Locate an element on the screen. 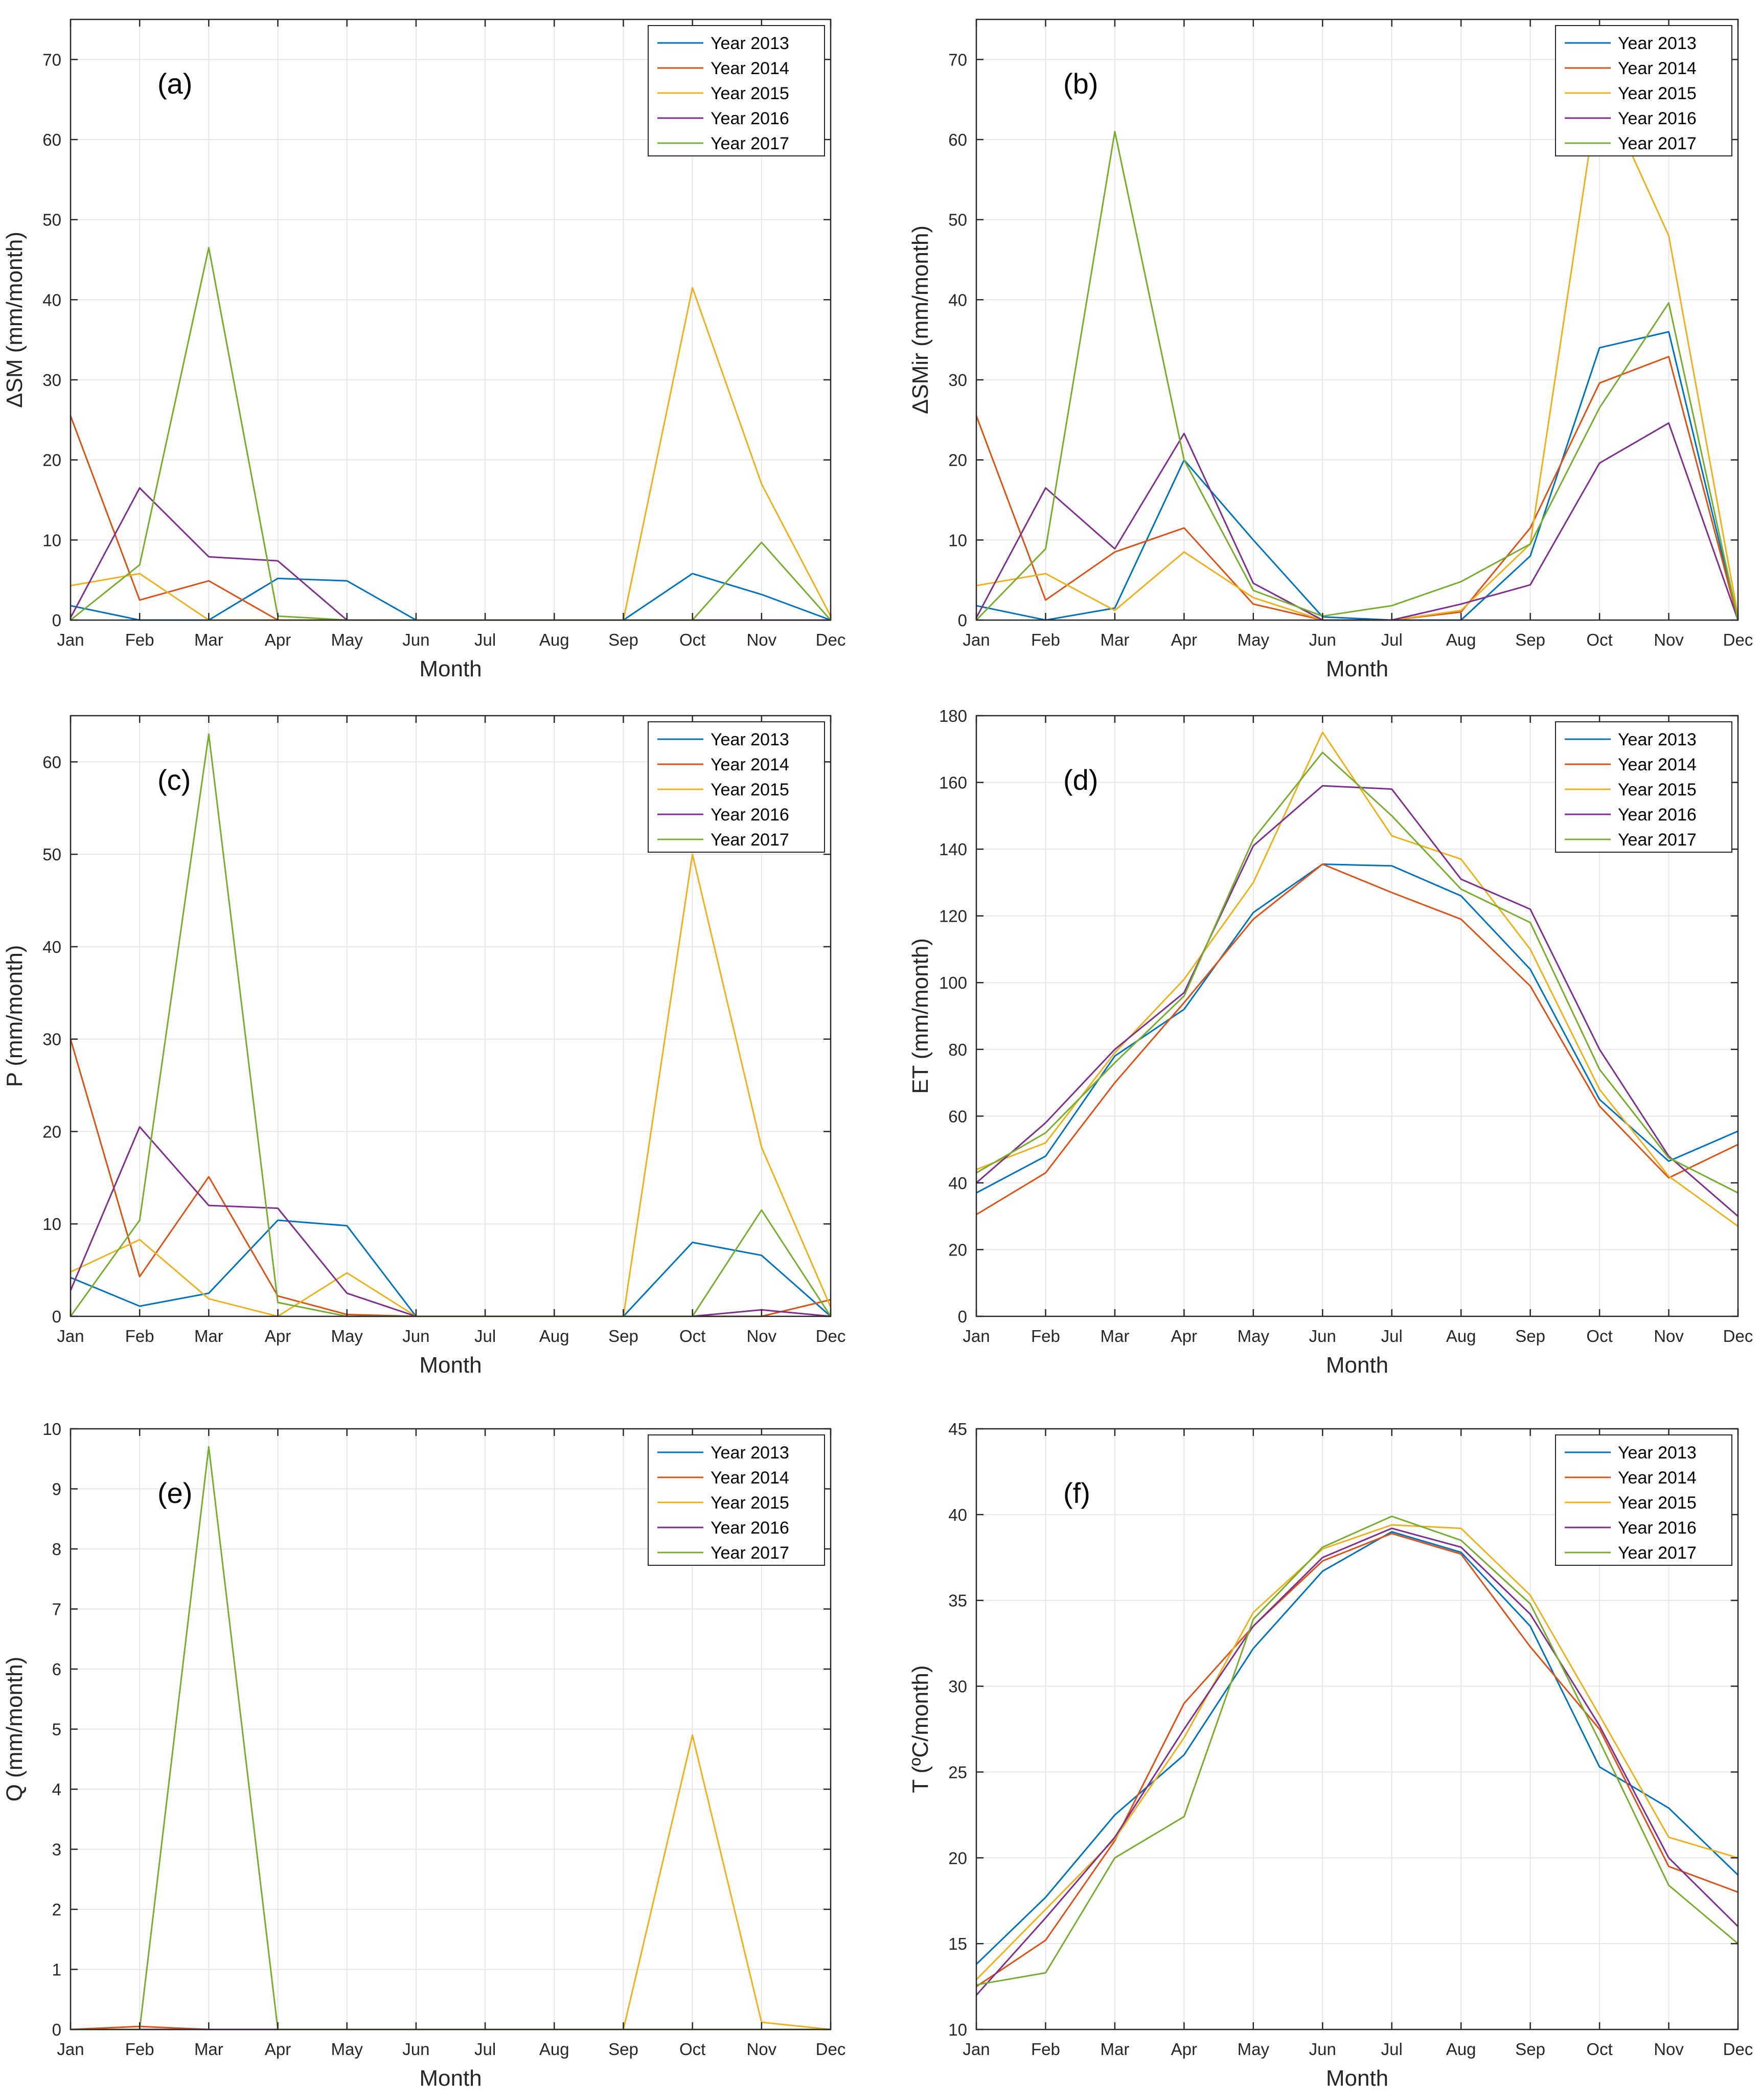 The height and width of the screenshot is (2100, 1761). y-tick-label: 60 is located at coordinates (957, 1116).